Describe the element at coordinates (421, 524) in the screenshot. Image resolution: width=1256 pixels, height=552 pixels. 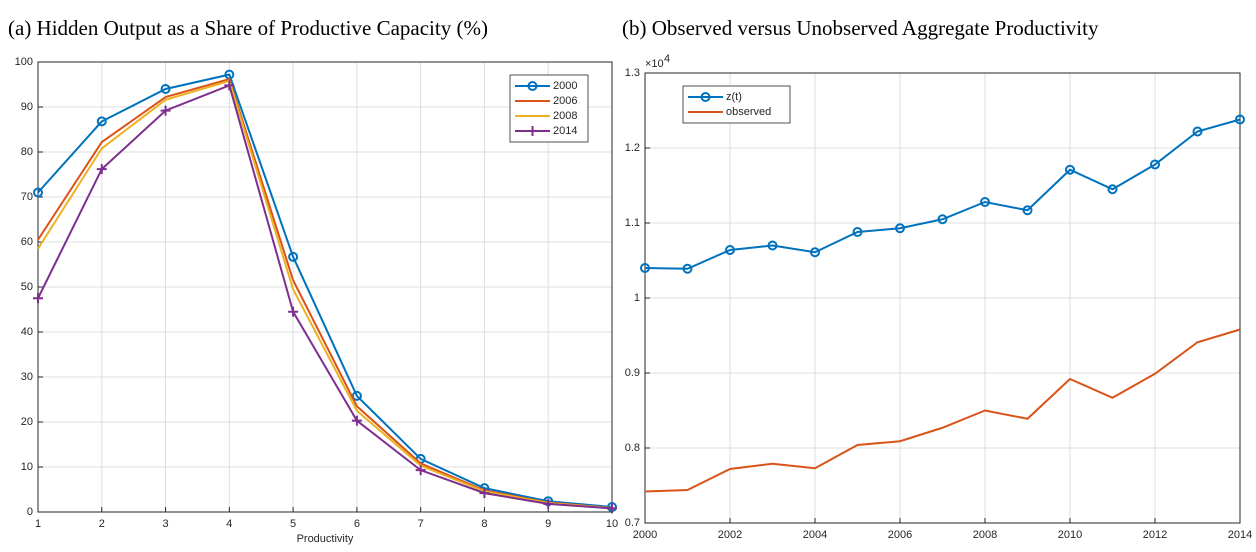
I see `x-tick-label: 7` at that location.